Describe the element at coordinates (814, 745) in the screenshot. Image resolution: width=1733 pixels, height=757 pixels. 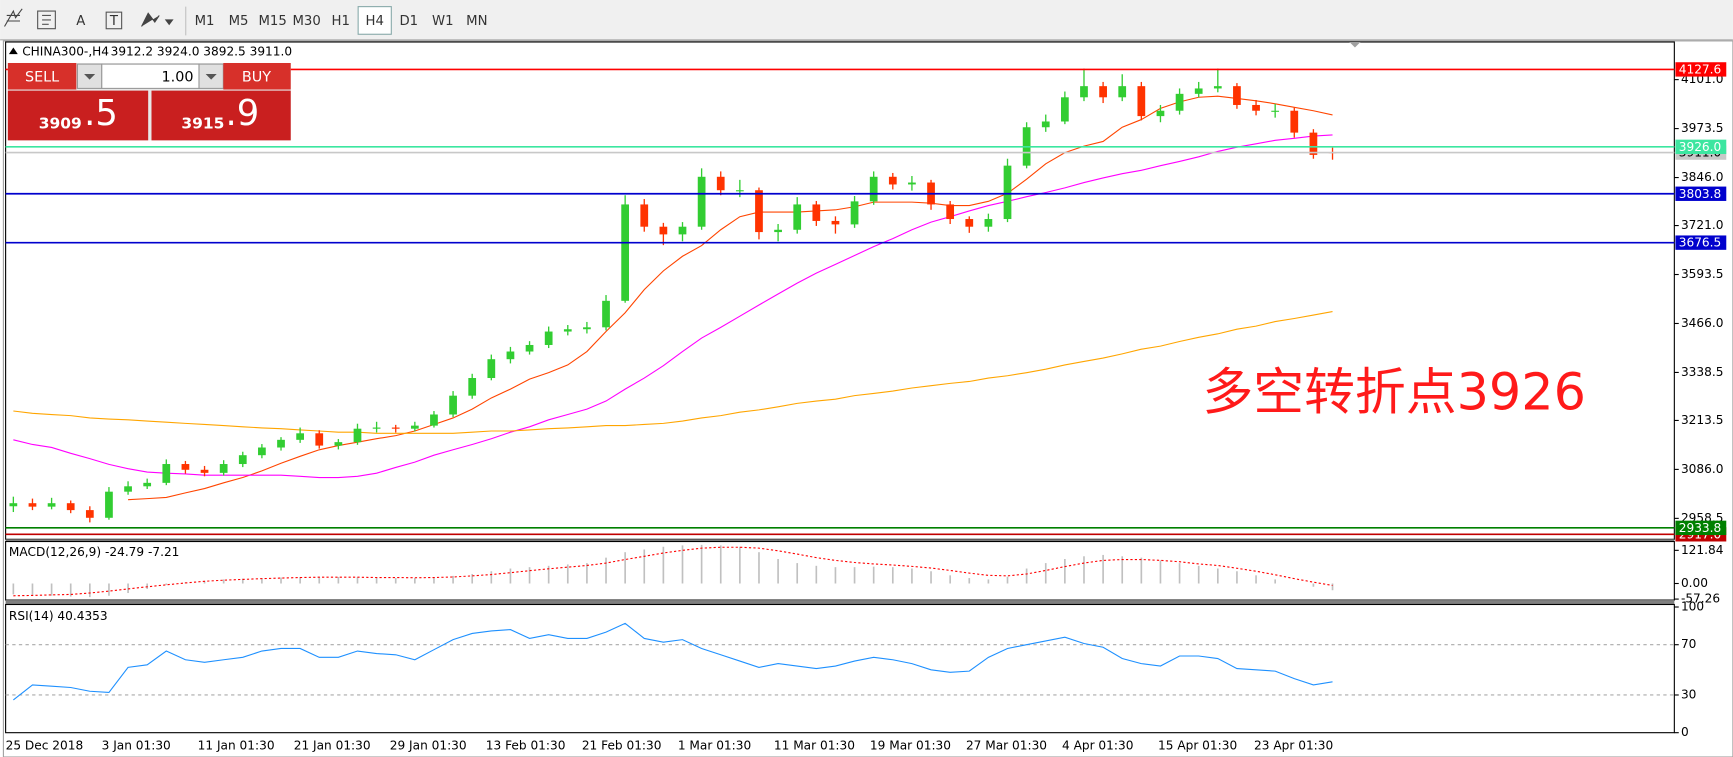
I see `x-tick-label: 11 Mar 01:30` at that location.